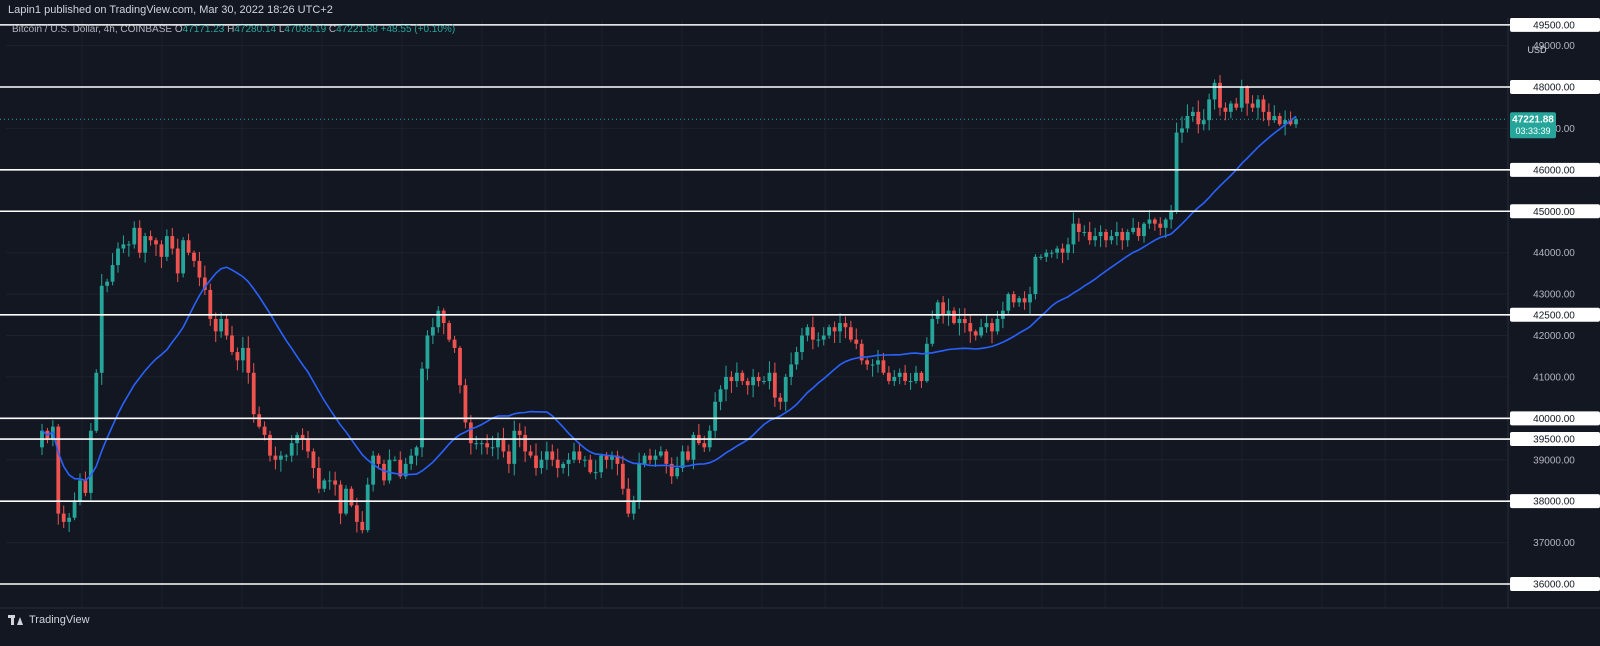 The width and height of the screenshot is (1600, 646). Describe the element at coordinates (1554, 25) in the screenshot. I see `level-price-label: 49500.00` at that location.